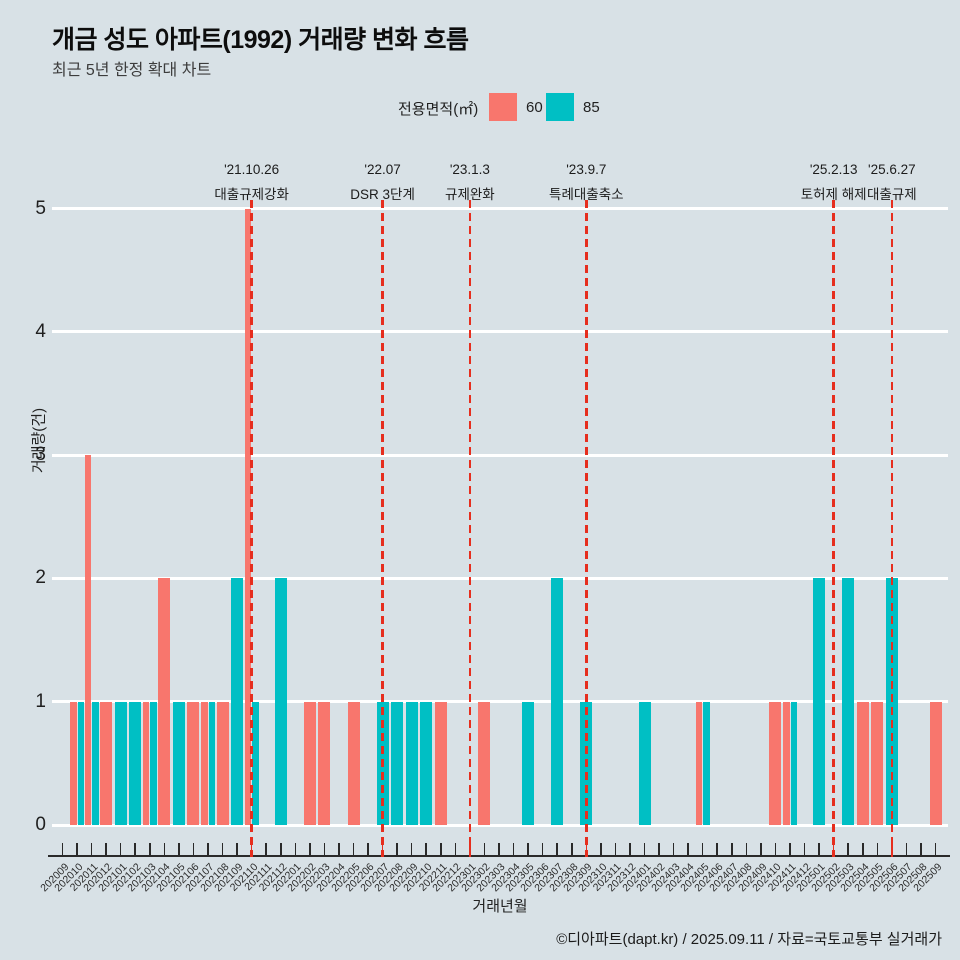  I want to click on event-label-202207: DSR 3단계, so click(382, 194).